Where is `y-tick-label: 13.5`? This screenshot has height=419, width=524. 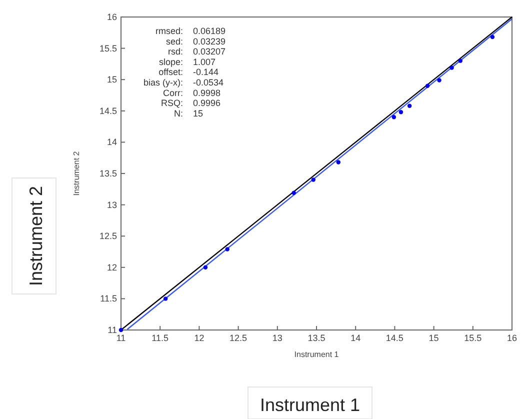 y-tick-label: 13.5 is located at coordinates (108, 173).